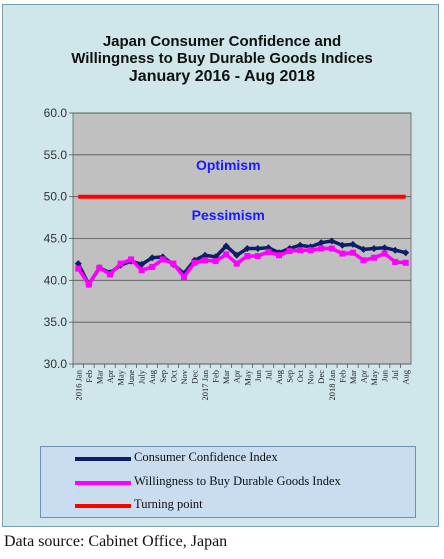  I want to click on chart-subtitle: January 2016 - Aug 2018, so click(222, 76).